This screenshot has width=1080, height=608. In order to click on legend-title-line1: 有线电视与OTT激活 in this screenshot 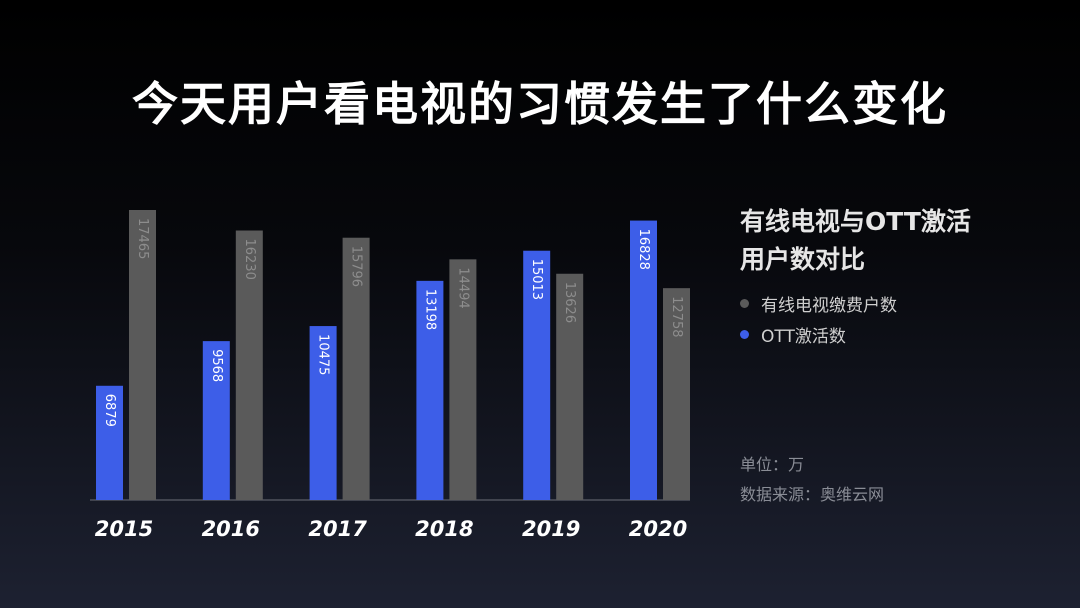, I will do `click(855, 221)`.